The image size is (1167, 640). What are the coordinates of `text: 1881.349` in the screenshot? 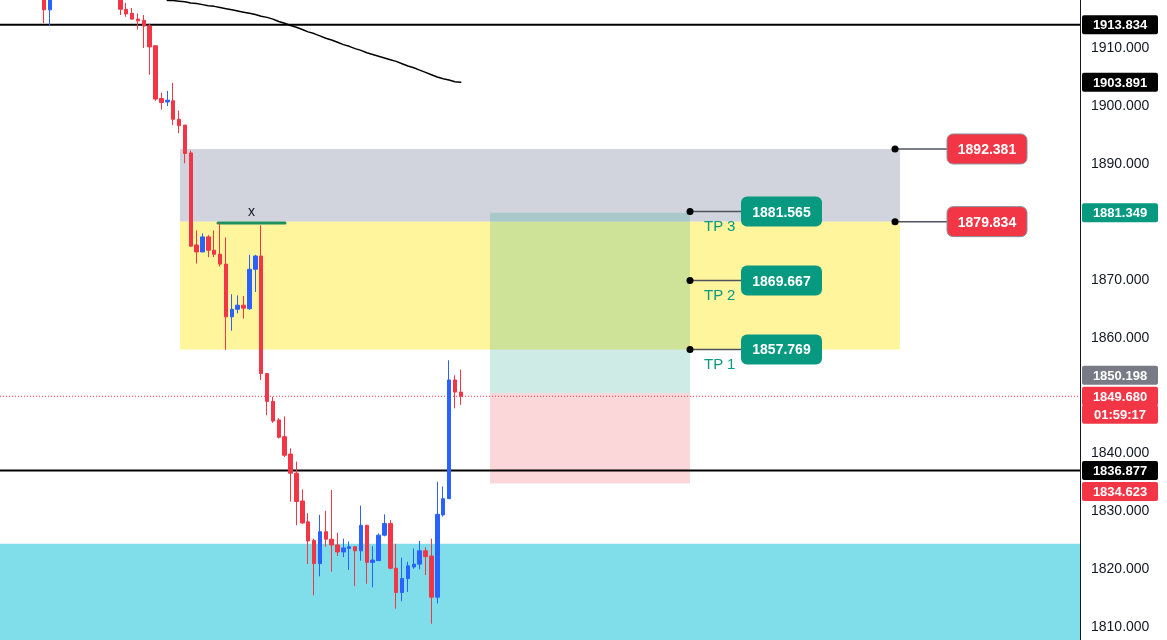 It's located at (1120, 213).